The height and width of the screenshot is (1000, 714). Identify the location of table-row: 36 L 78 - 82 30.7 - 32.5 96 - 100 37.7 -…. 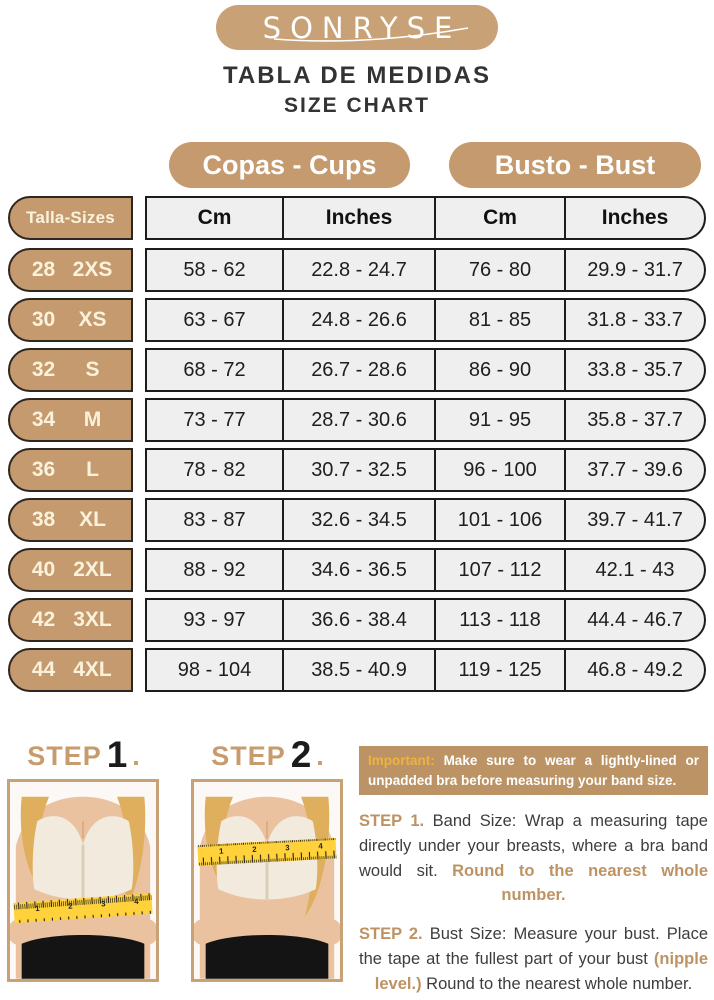
(357, 470).